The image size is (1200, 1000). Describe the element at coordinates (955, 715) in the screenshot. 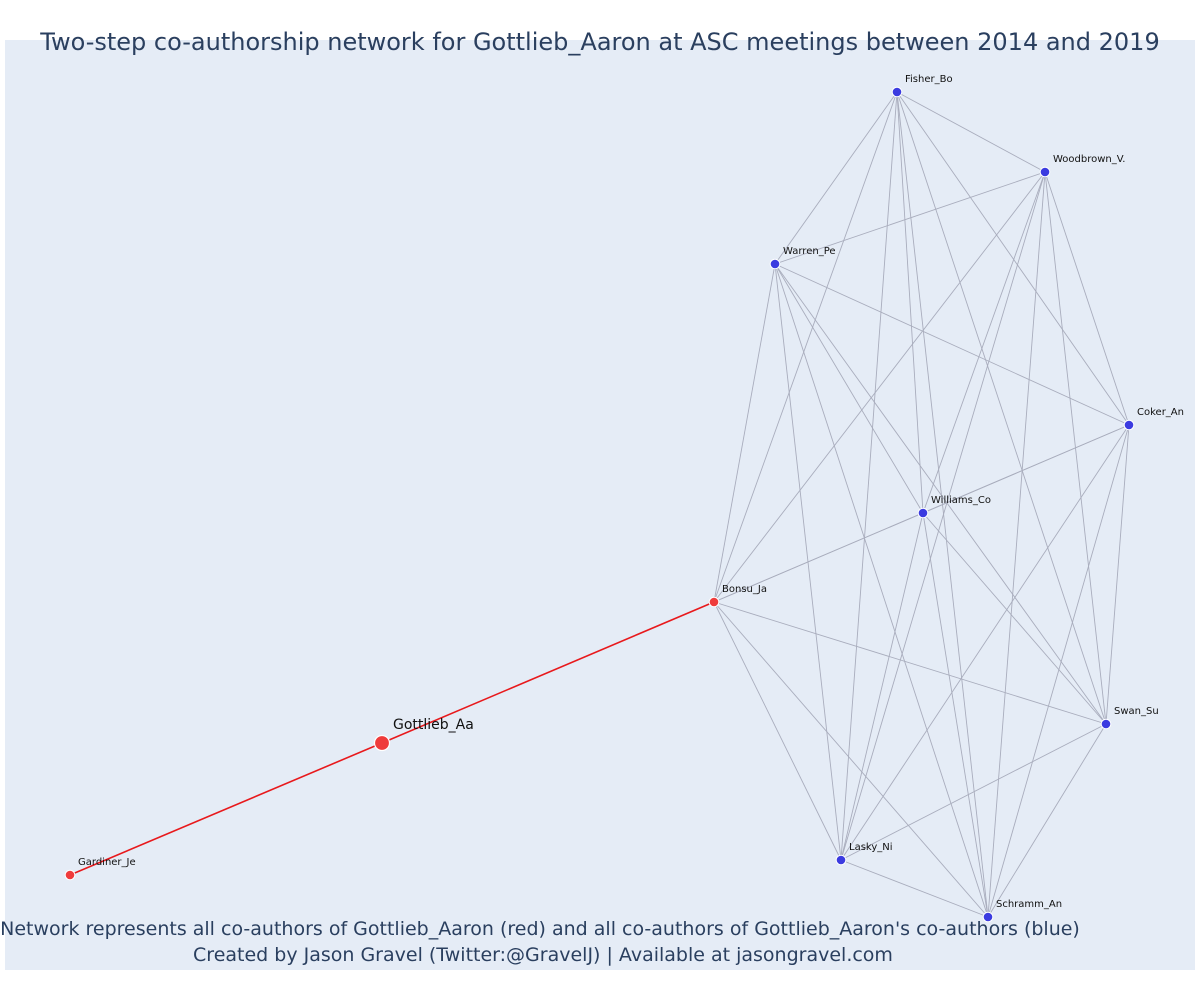

I see `edge-Williams_Co-Schramm_An` at that location.